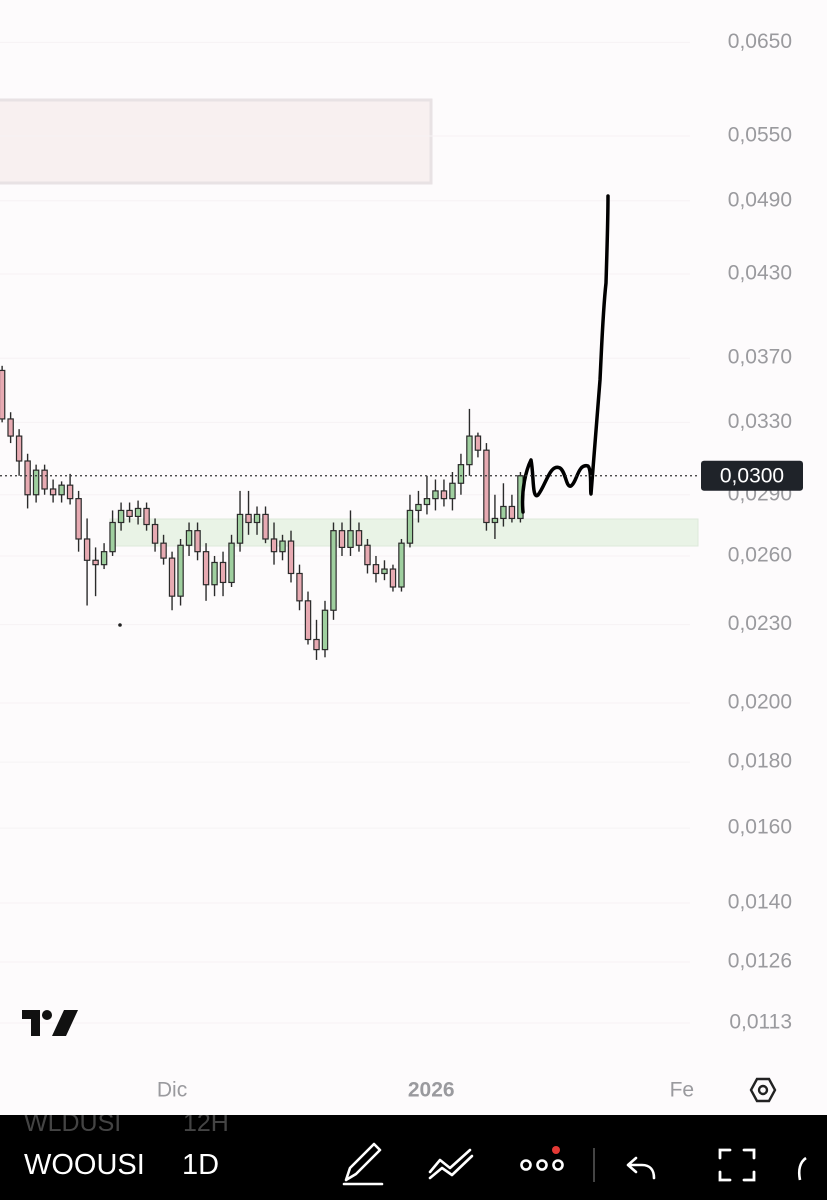 The width and height of the screenshot is (827, 1200). Describe the element at coordinates (120, 625) in the screenshot. I see `dot` at that location.